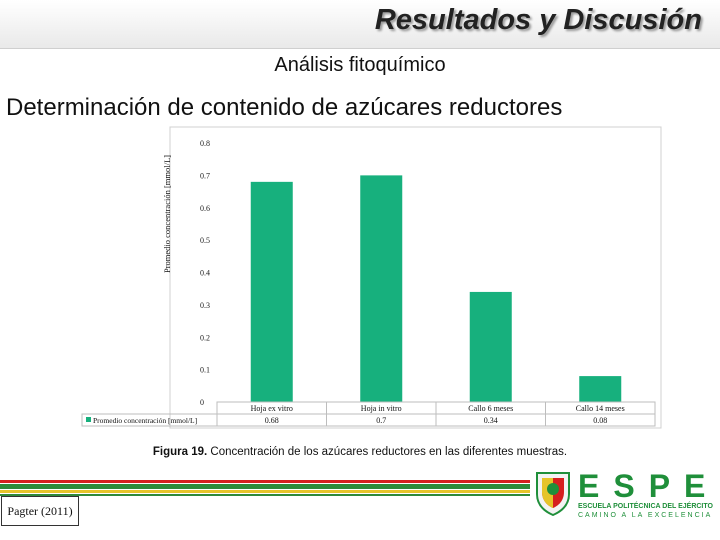 The image size is (720, 540). What do you see at coordinates (40, 511) in the screenshot?
I see `source-citation: Pagter (2011)` at bounding box center [40, 511].